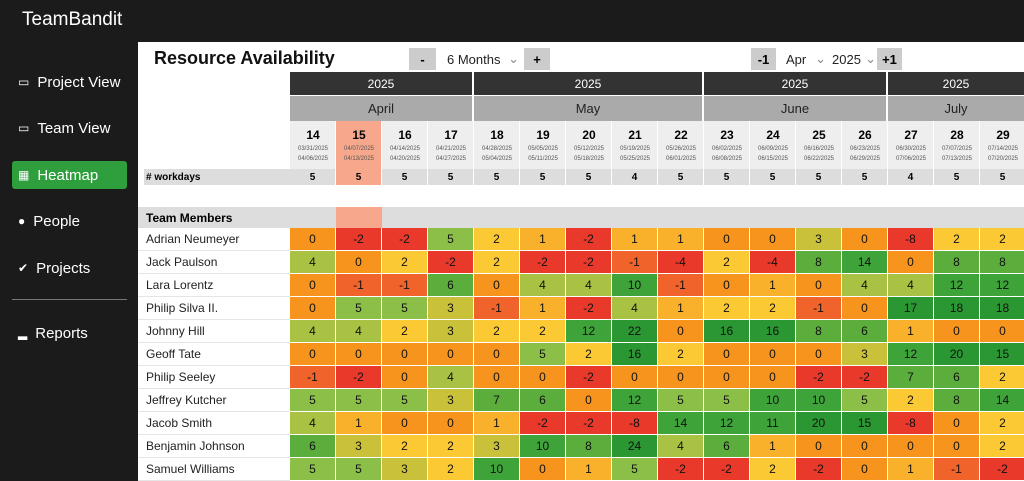  I want to click on label: # workdays, so click(217, 177).